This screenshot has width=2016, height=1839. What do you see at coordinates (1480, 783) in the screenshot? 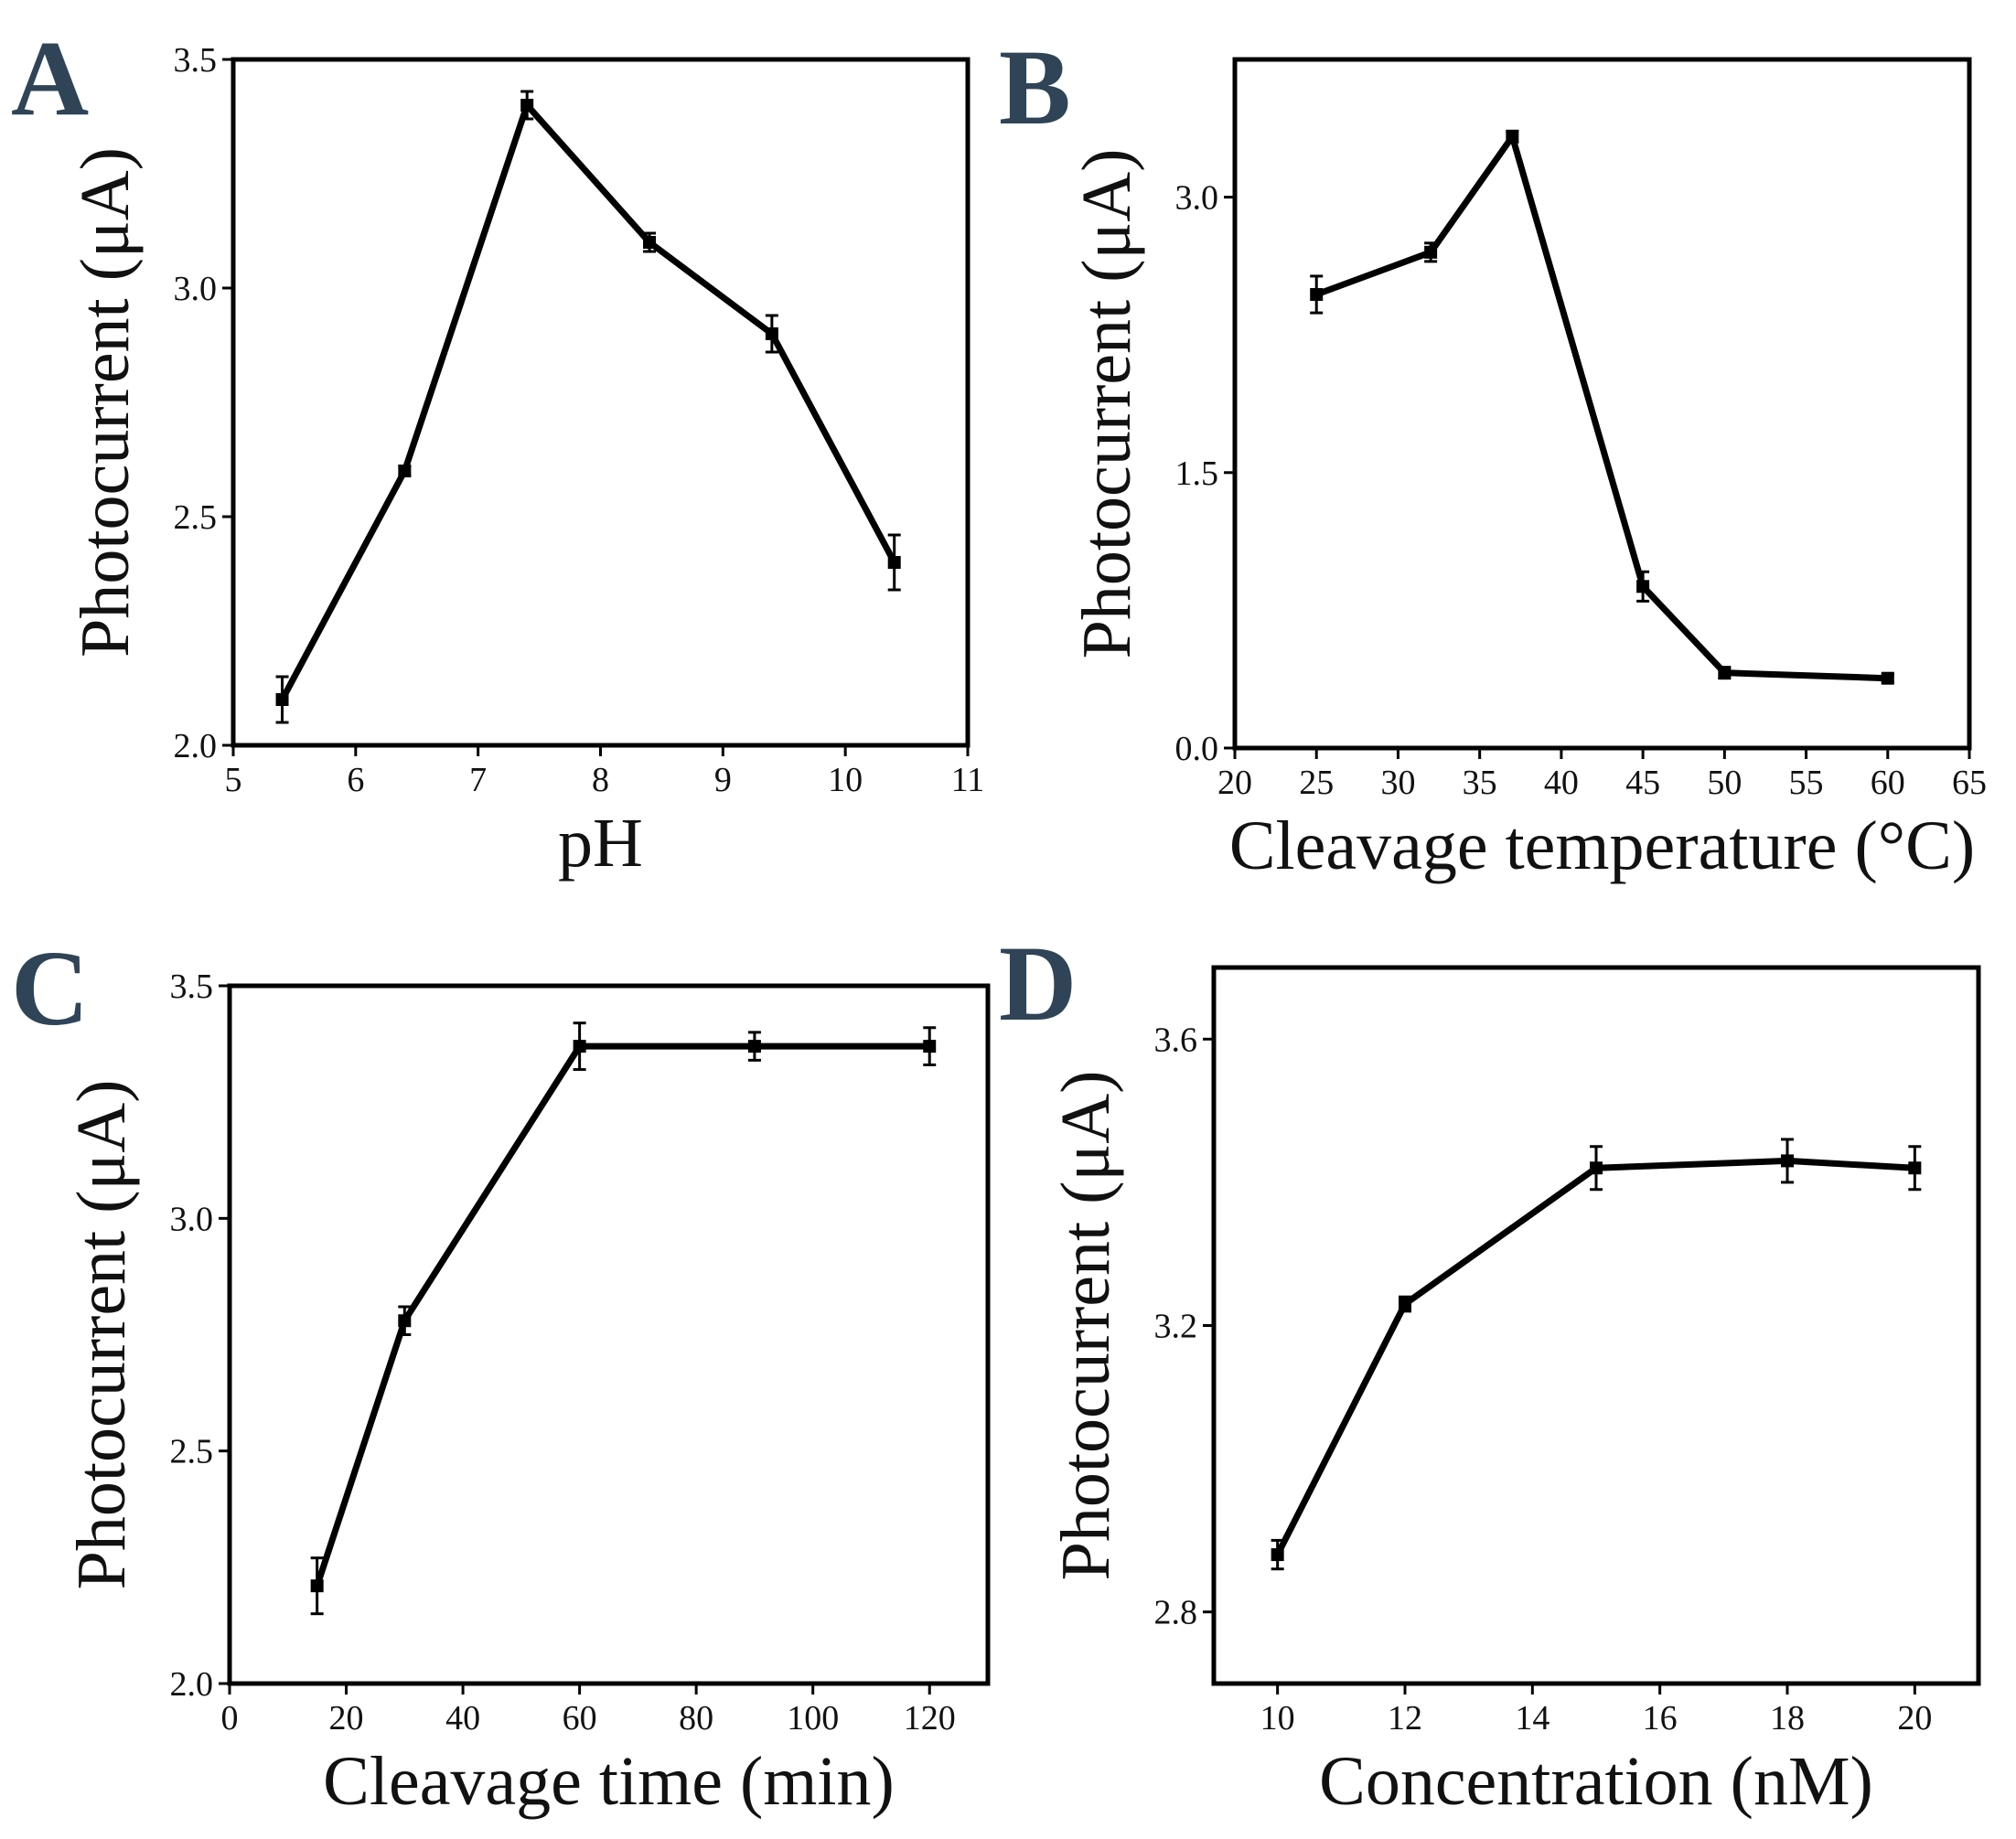
I see `x-tick-label: 35` at bounding box center [1480, 783].